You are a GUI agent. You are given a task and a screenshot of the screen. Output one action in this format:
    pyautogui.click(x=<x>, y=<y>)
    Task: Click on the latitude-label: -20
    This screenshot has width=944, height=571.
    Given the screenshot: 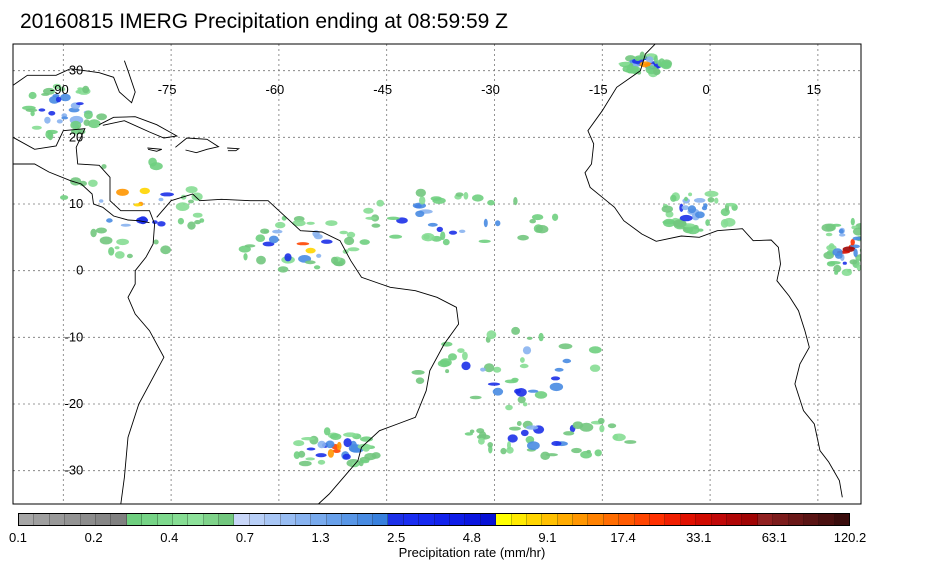 What is the action you would take?
    pyautogui.click(x=74, y=403)
    